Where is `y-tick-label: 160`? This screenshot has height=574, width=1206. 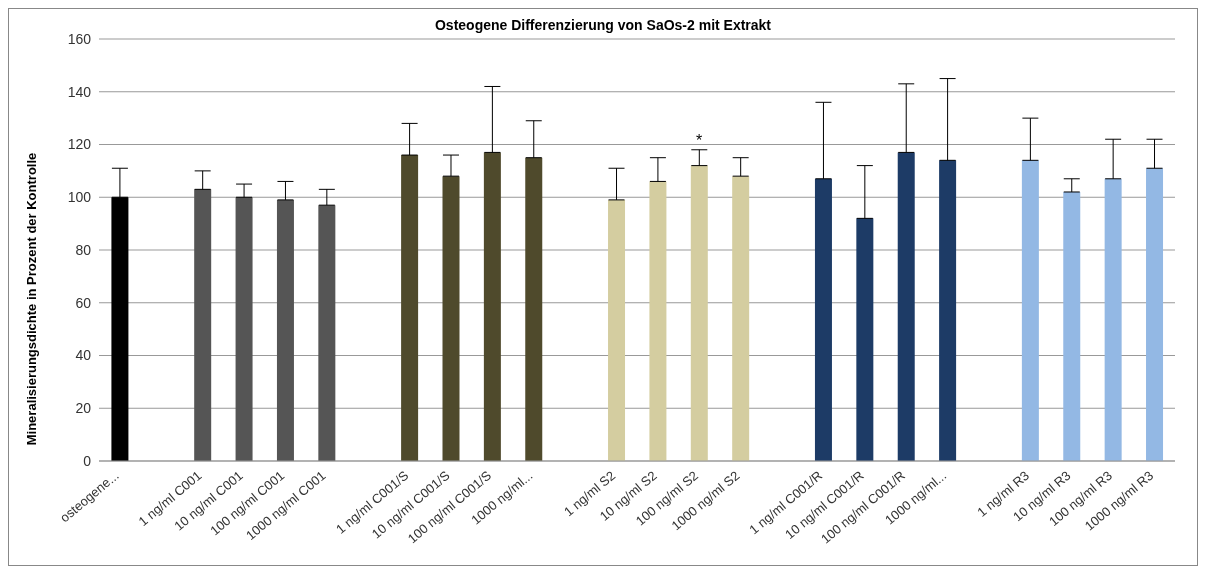 y-tick-label: 160 is located at coordinates (79, 38).